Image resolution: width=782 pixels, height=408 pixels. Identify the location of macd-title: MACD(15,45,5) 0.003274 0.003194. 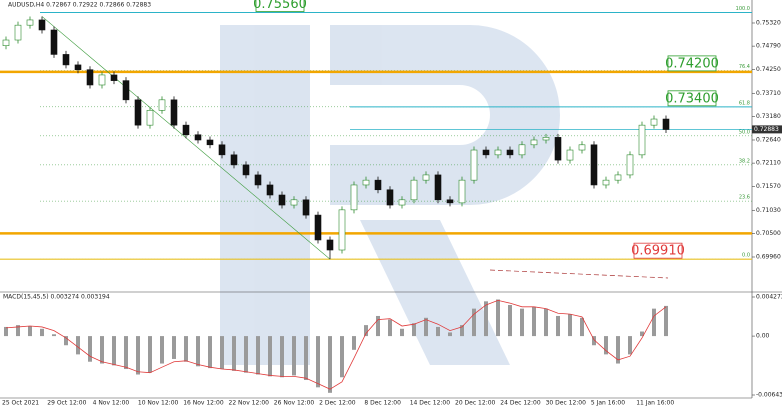
(56, 297).